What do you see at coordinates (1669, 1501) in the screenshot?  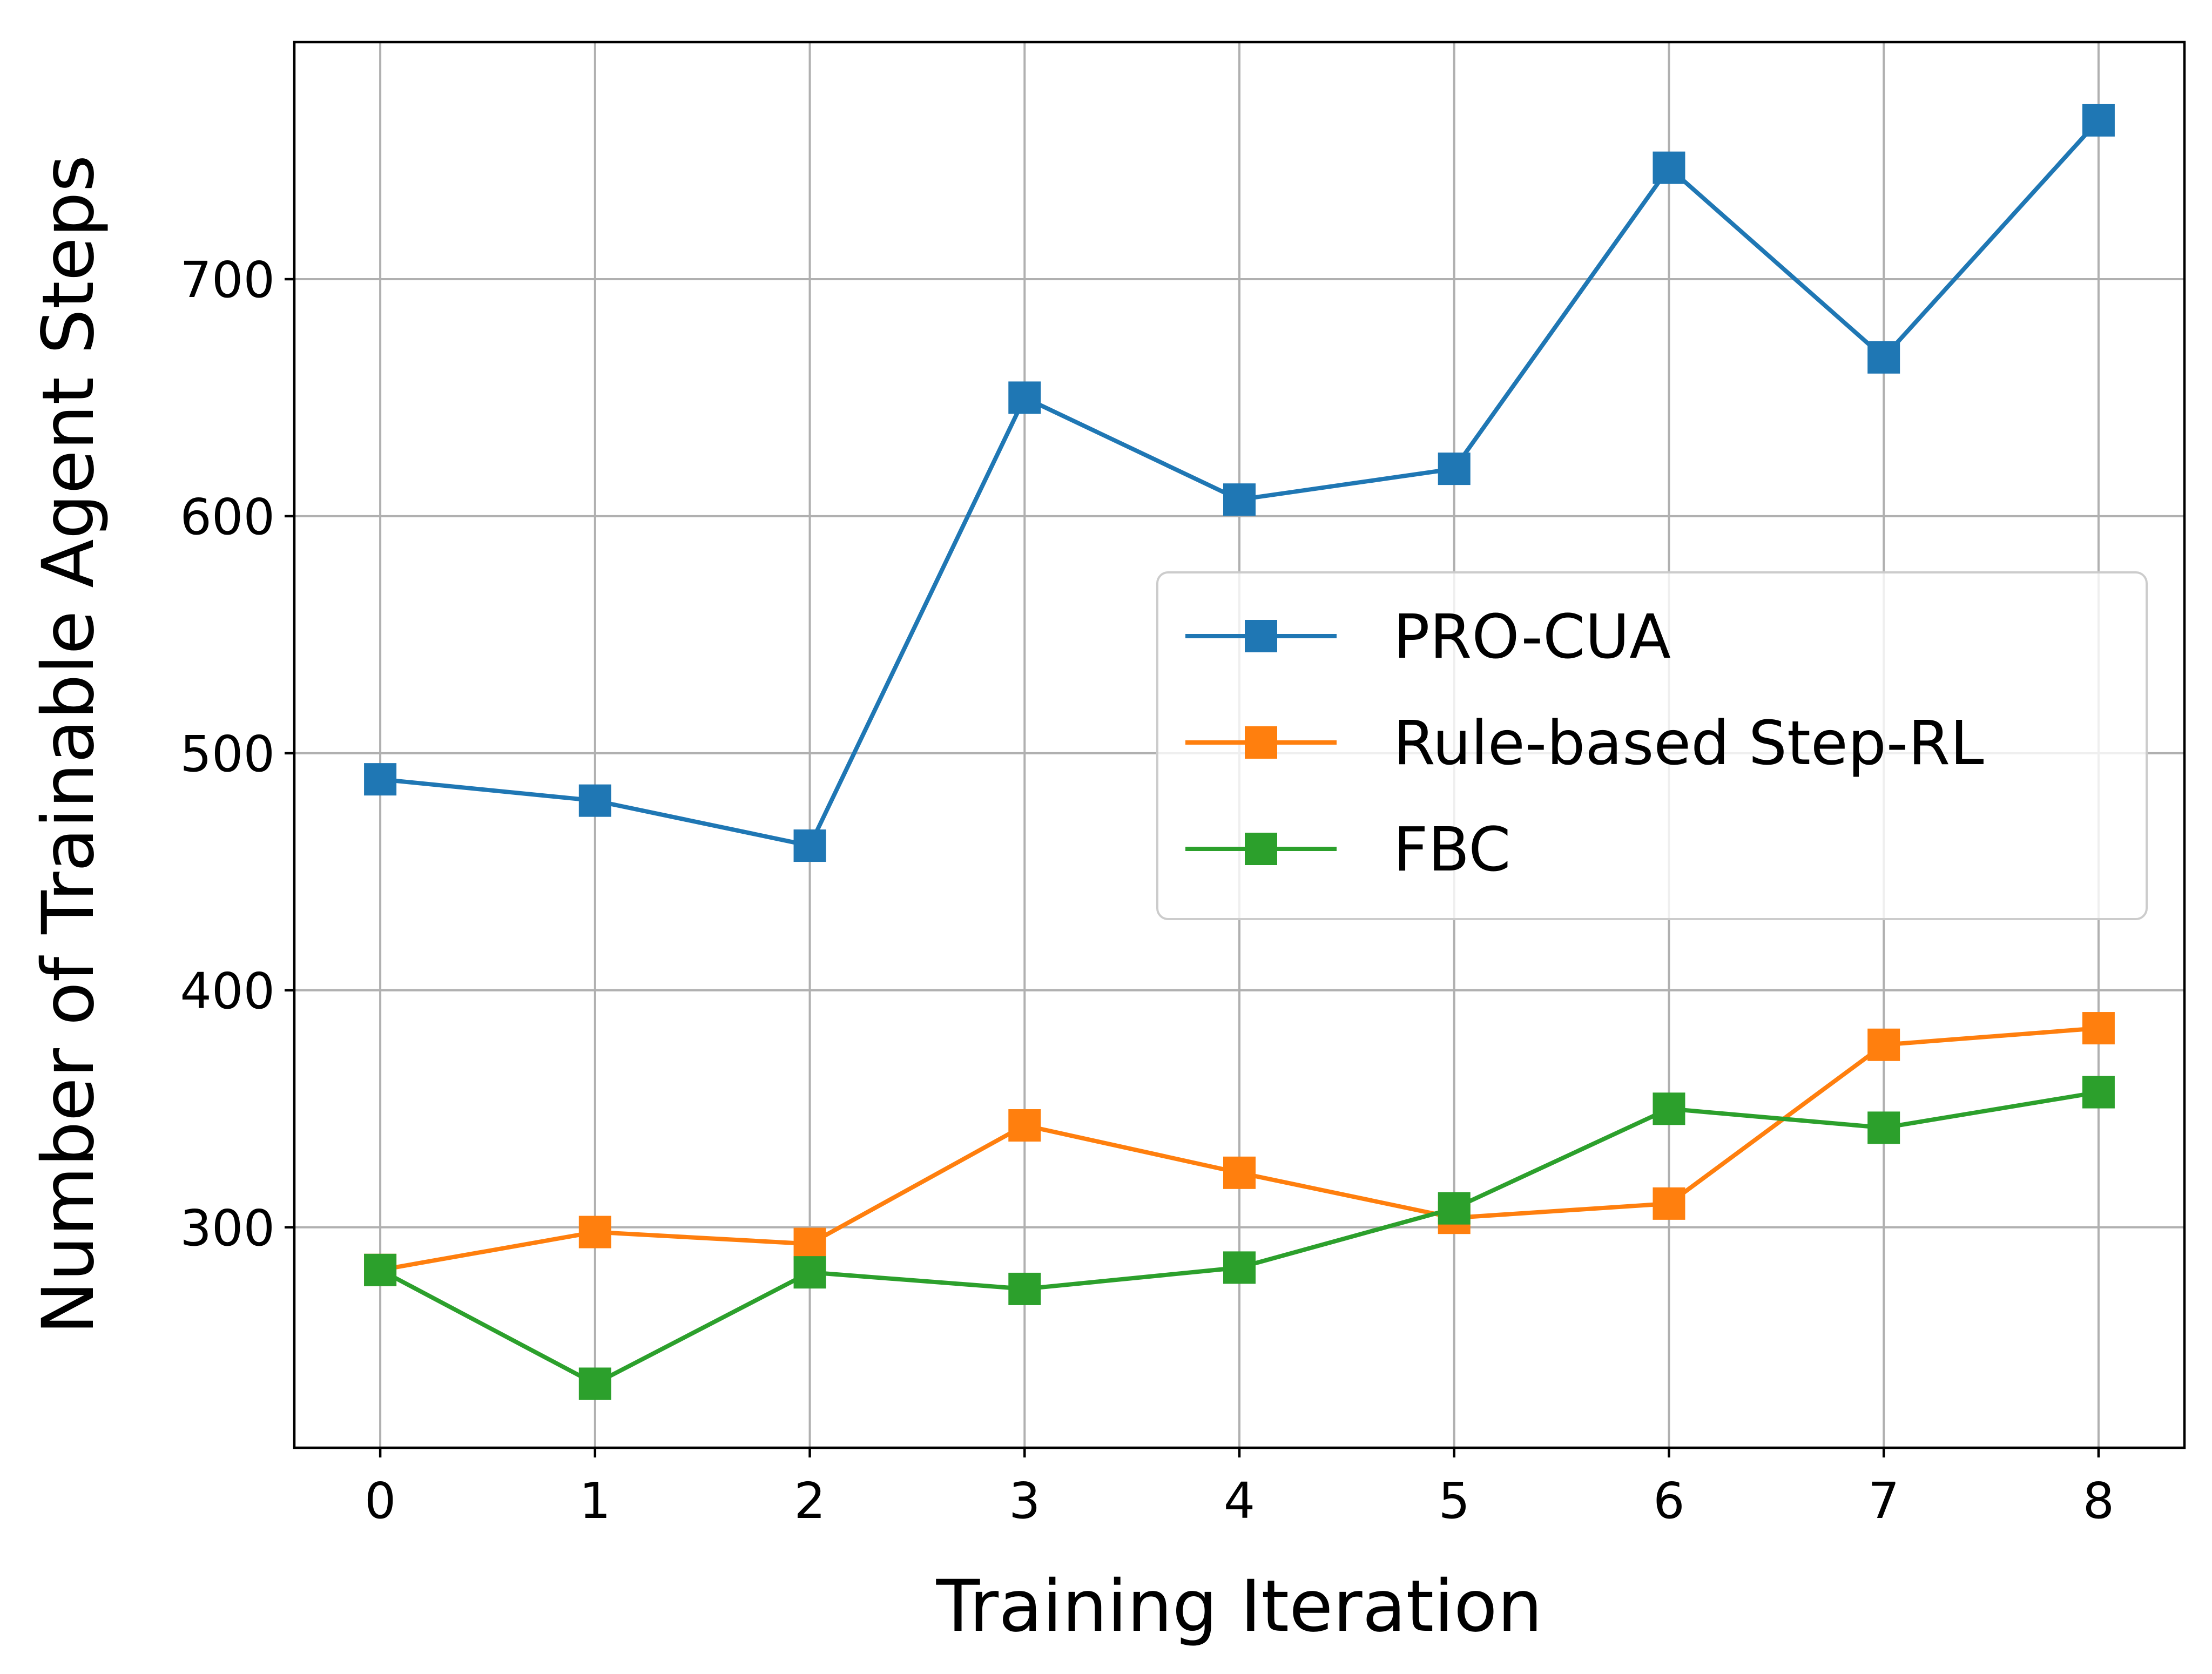 I see `x-tick-label-6: 6` at bounding box center [1669, 1501].